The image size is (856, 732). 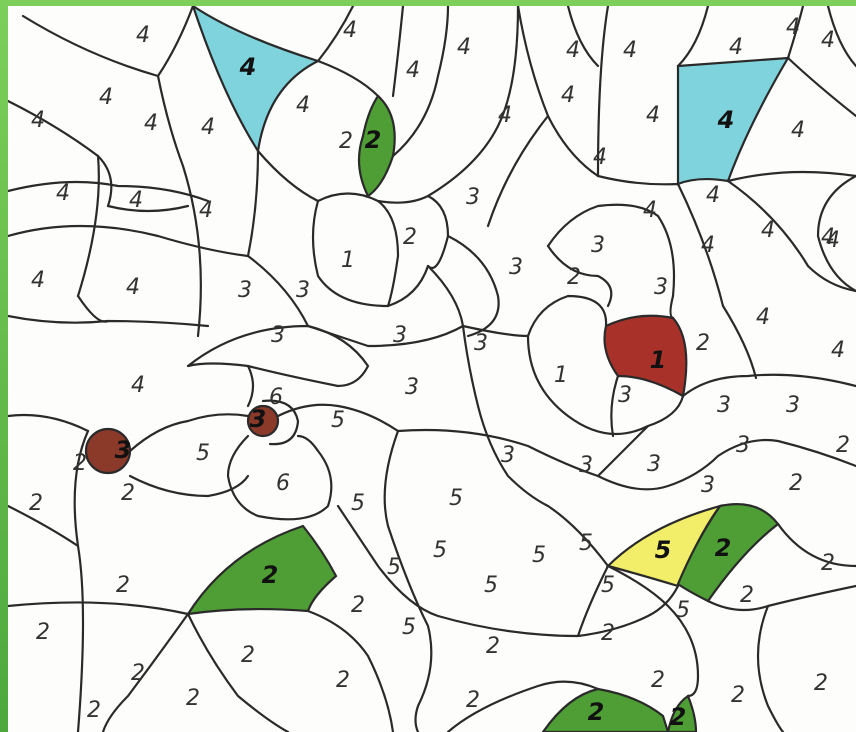 I want to click on region-number: 6, so click(x=283, y=483).